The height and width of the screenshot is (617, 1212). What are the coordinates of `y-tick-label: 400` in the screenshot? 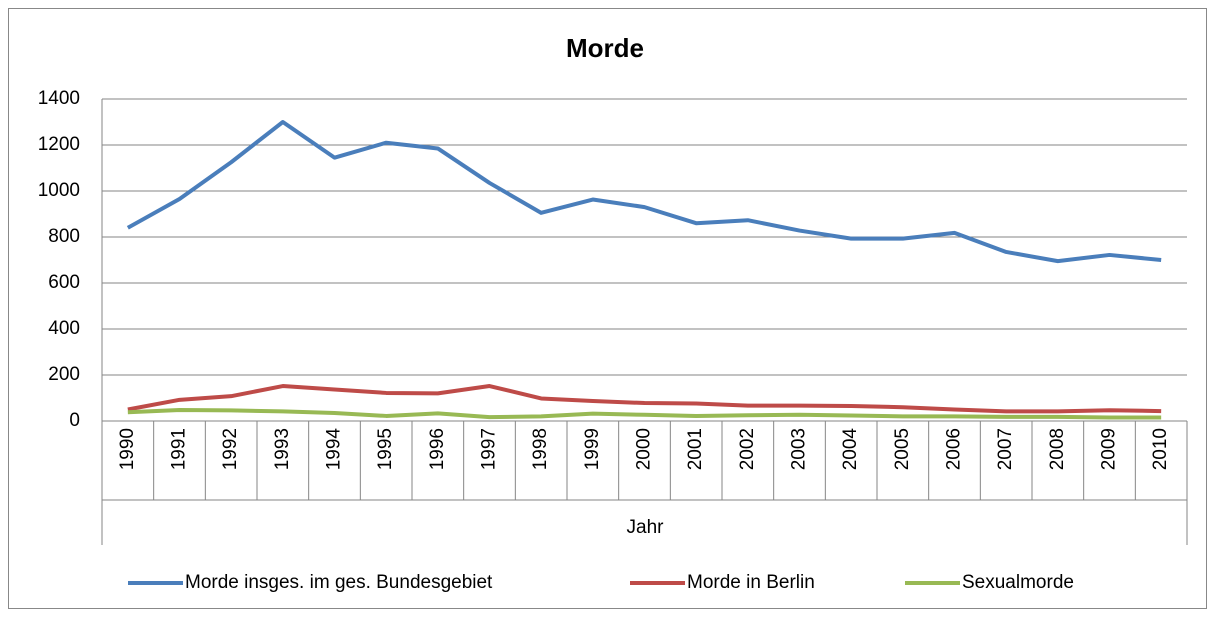 It's located at (64, 328).